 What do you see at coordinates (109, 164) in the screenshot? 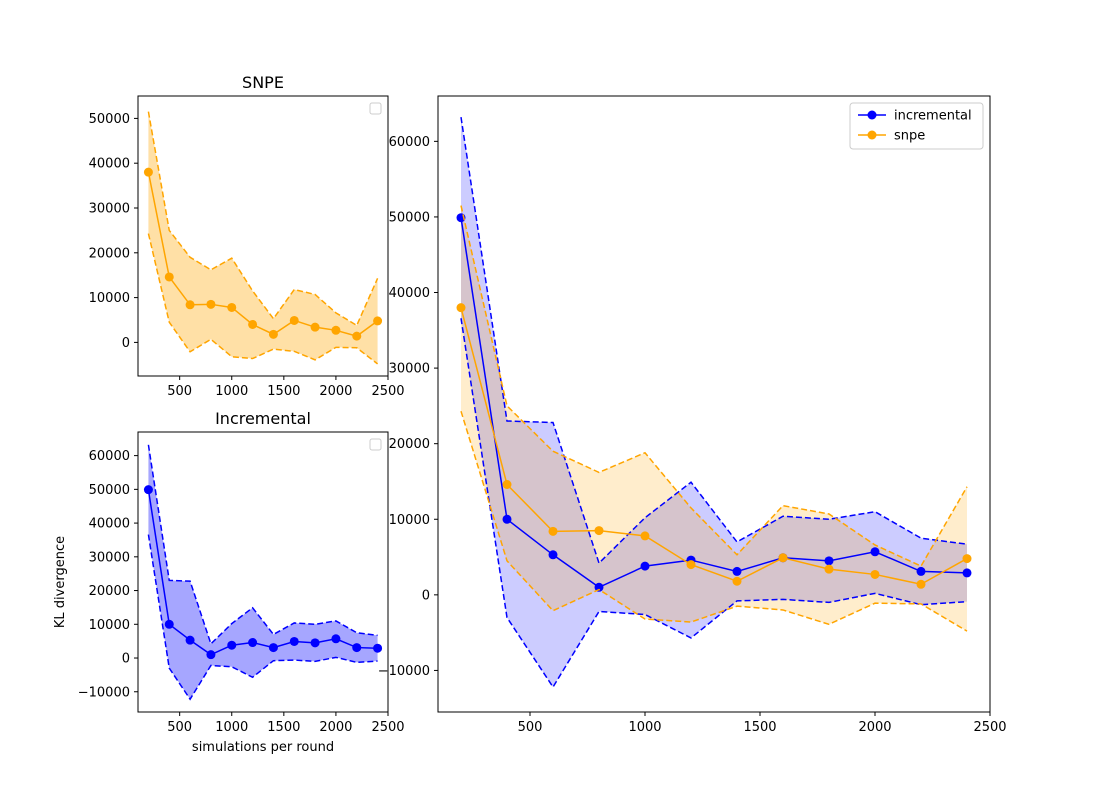
I see `y-tick-label-4: 40000` at bounding box center [109, 164].